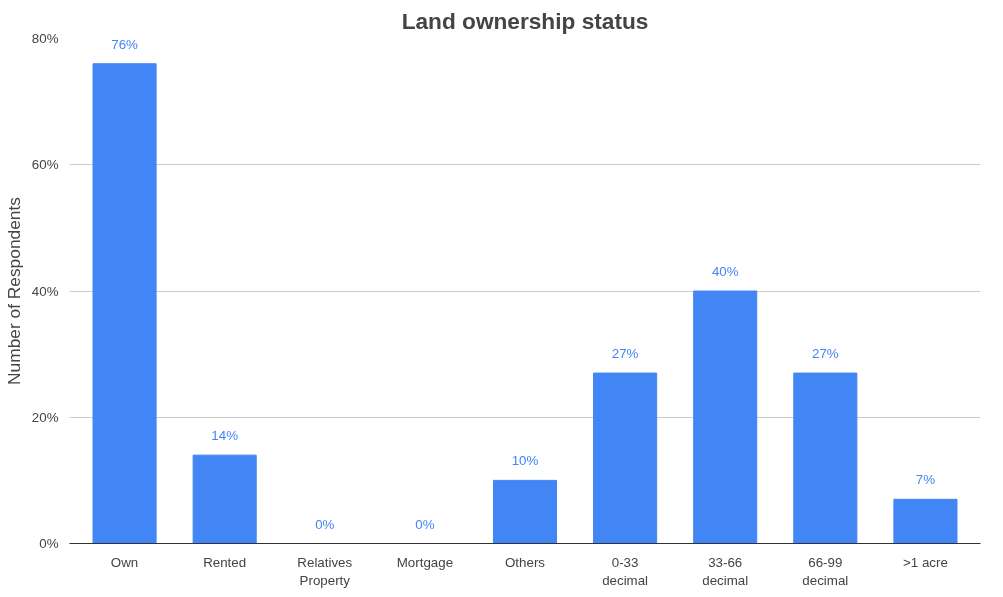 The image size is (1003, 597). I want to click on x-tick-label: Relatives Property, so click(325, 571).